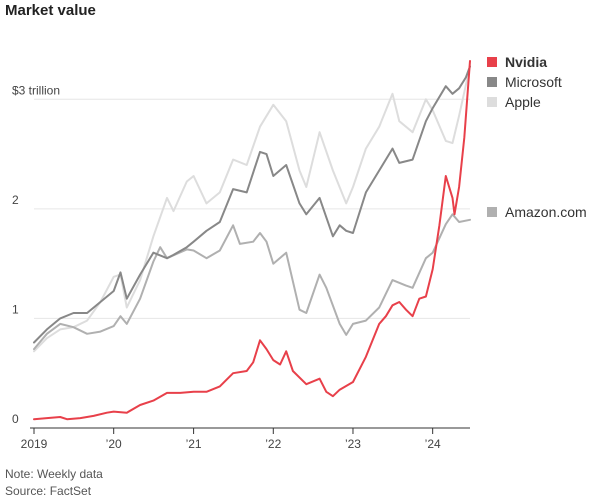 This screenshot has height=504, width=597. What do you see at coordinates (114, 444) in the screenshot?
I see `x-tick-label: ’20` at bounding box center [114, 444].